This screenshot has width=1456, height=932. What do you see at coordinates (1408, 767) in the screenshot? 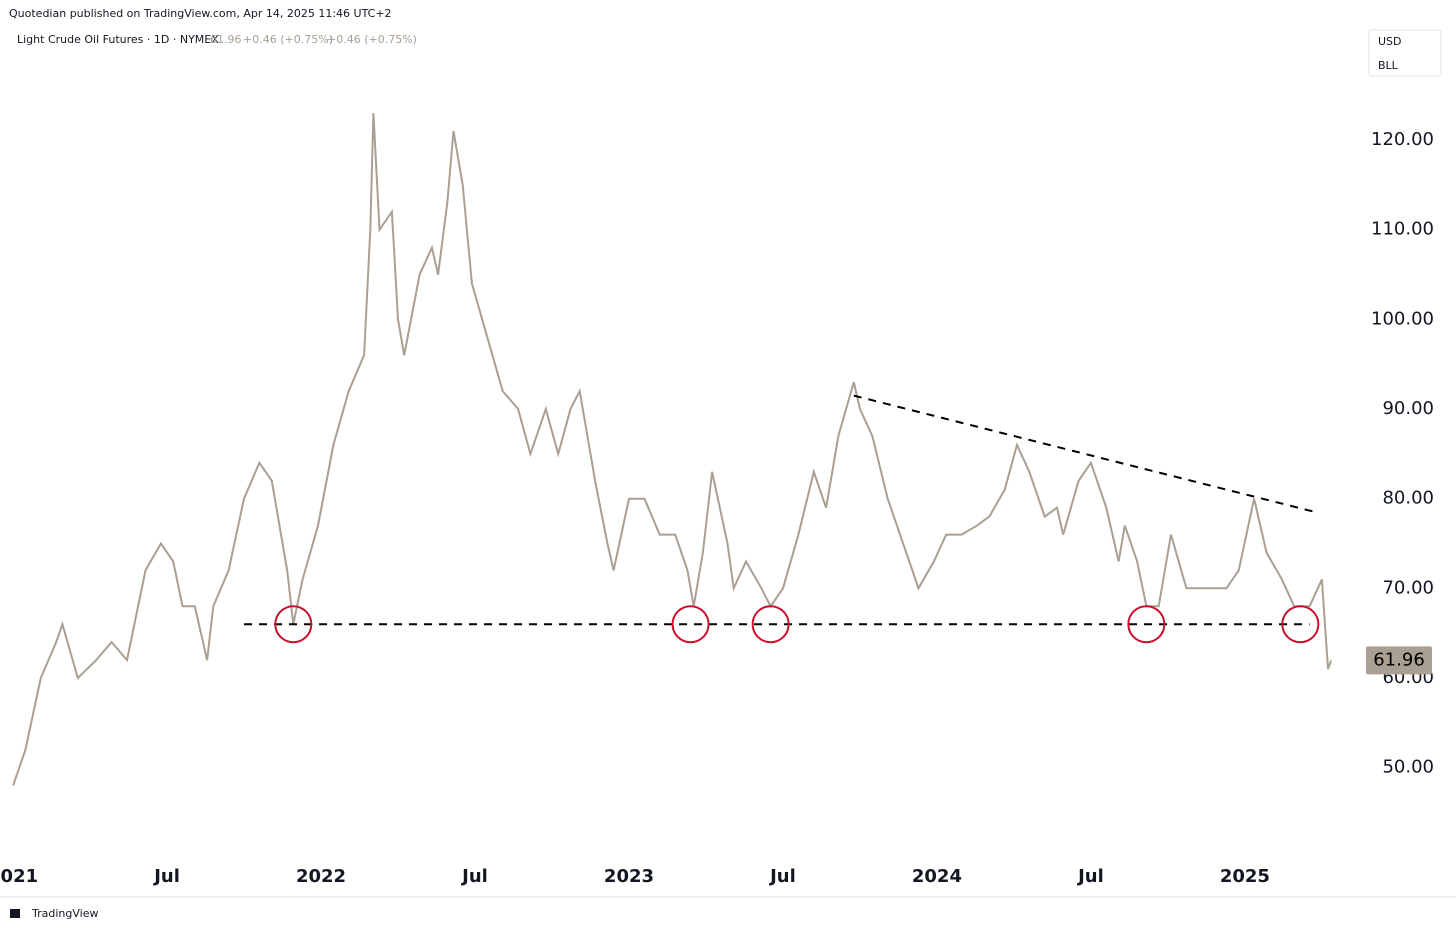
I see `y-tick-label: 50.00` at bounding box center [1408, 767].